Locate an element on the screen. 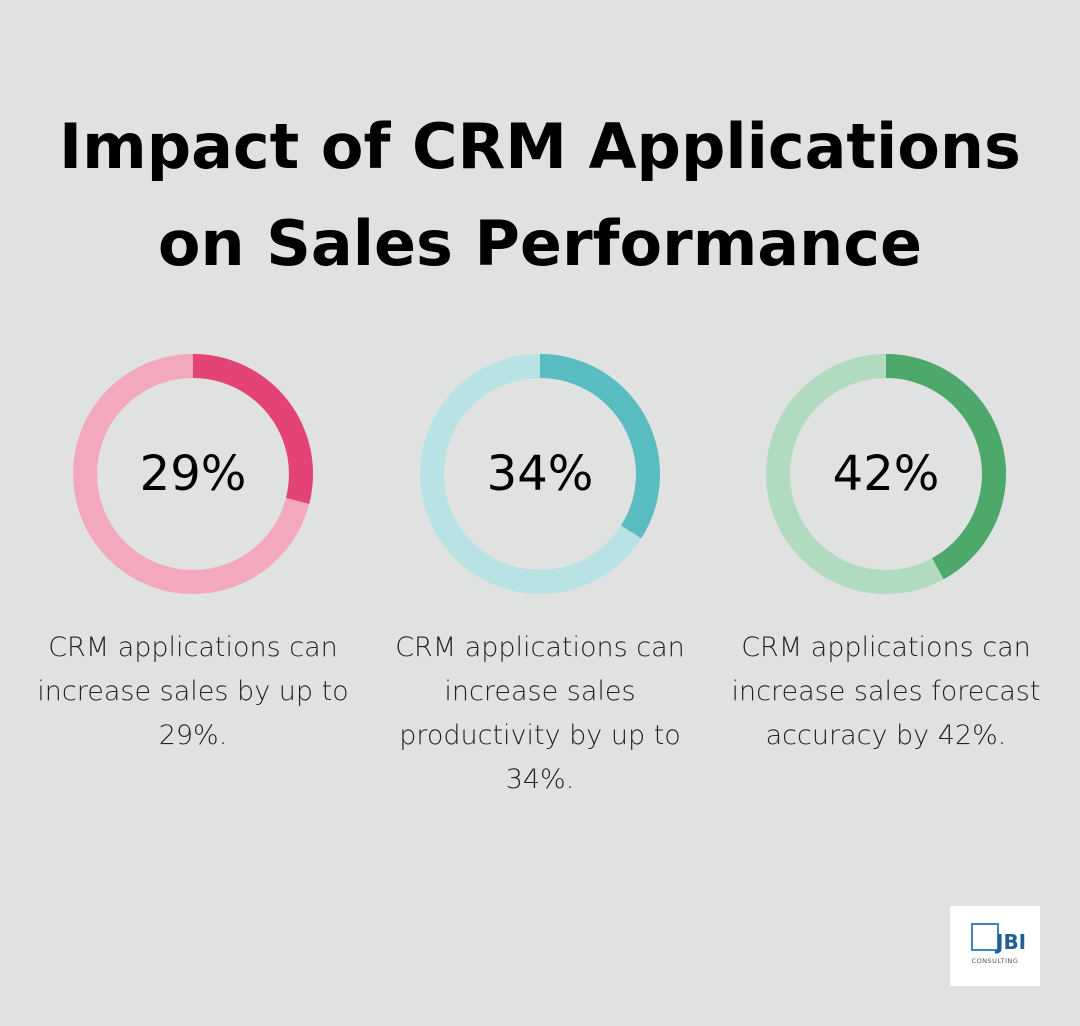 This screenshot has width=1080, height=1026. donut-label: 34% is located at coordinates (540, 474).